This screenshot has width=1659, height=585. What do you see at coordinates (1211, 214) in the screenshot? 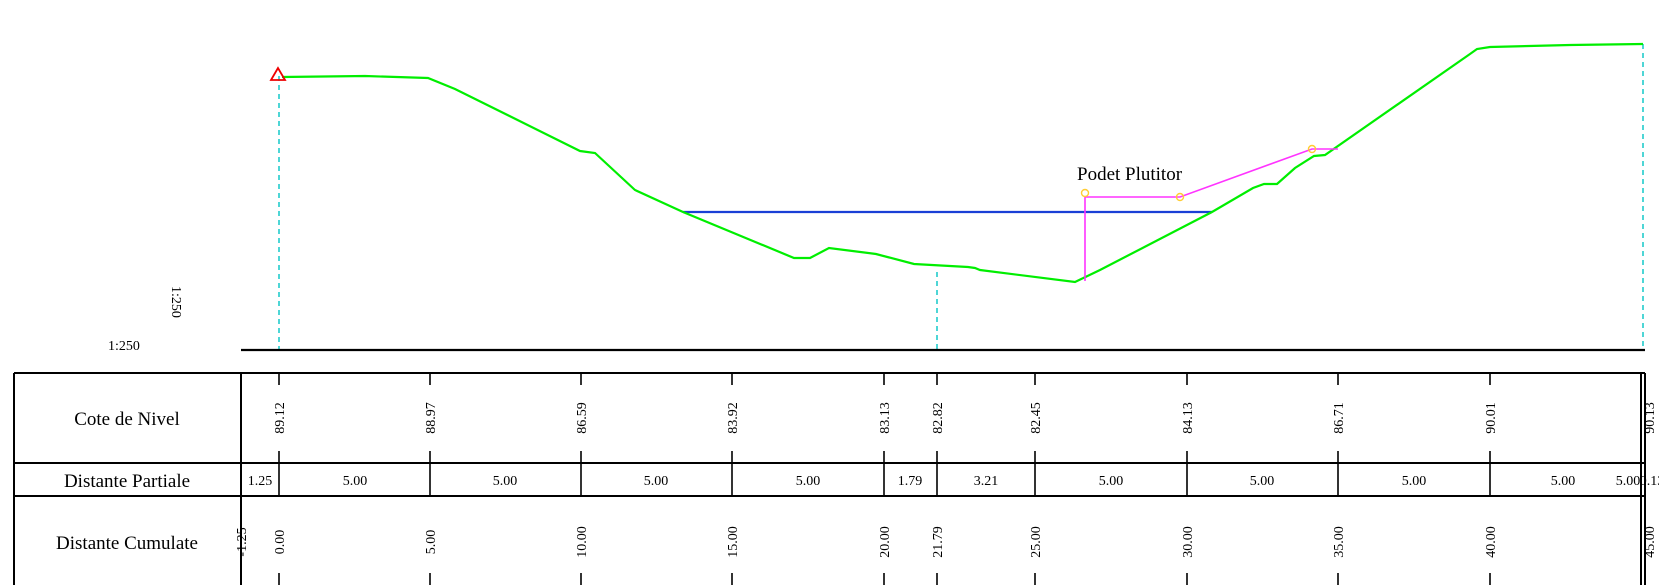
I see `culvert-structure-line` at bounding box center [1211, 214].